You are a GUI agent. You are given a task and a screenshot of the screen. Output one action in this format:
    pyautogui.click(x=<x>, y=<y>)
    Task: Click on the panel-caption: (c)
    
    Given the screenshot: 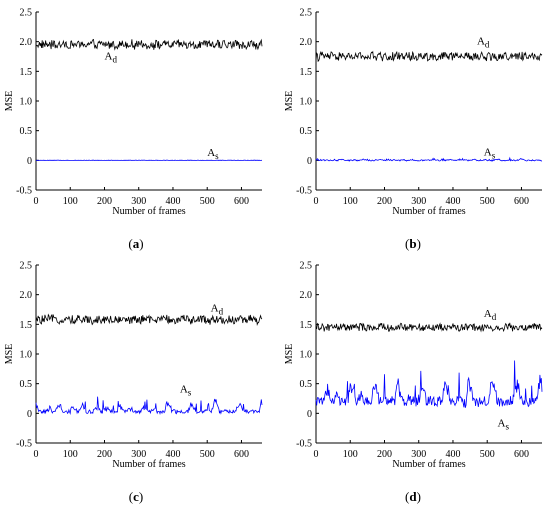 What is the action you would take?
    pyautogui.click(x=136, y=496)
    